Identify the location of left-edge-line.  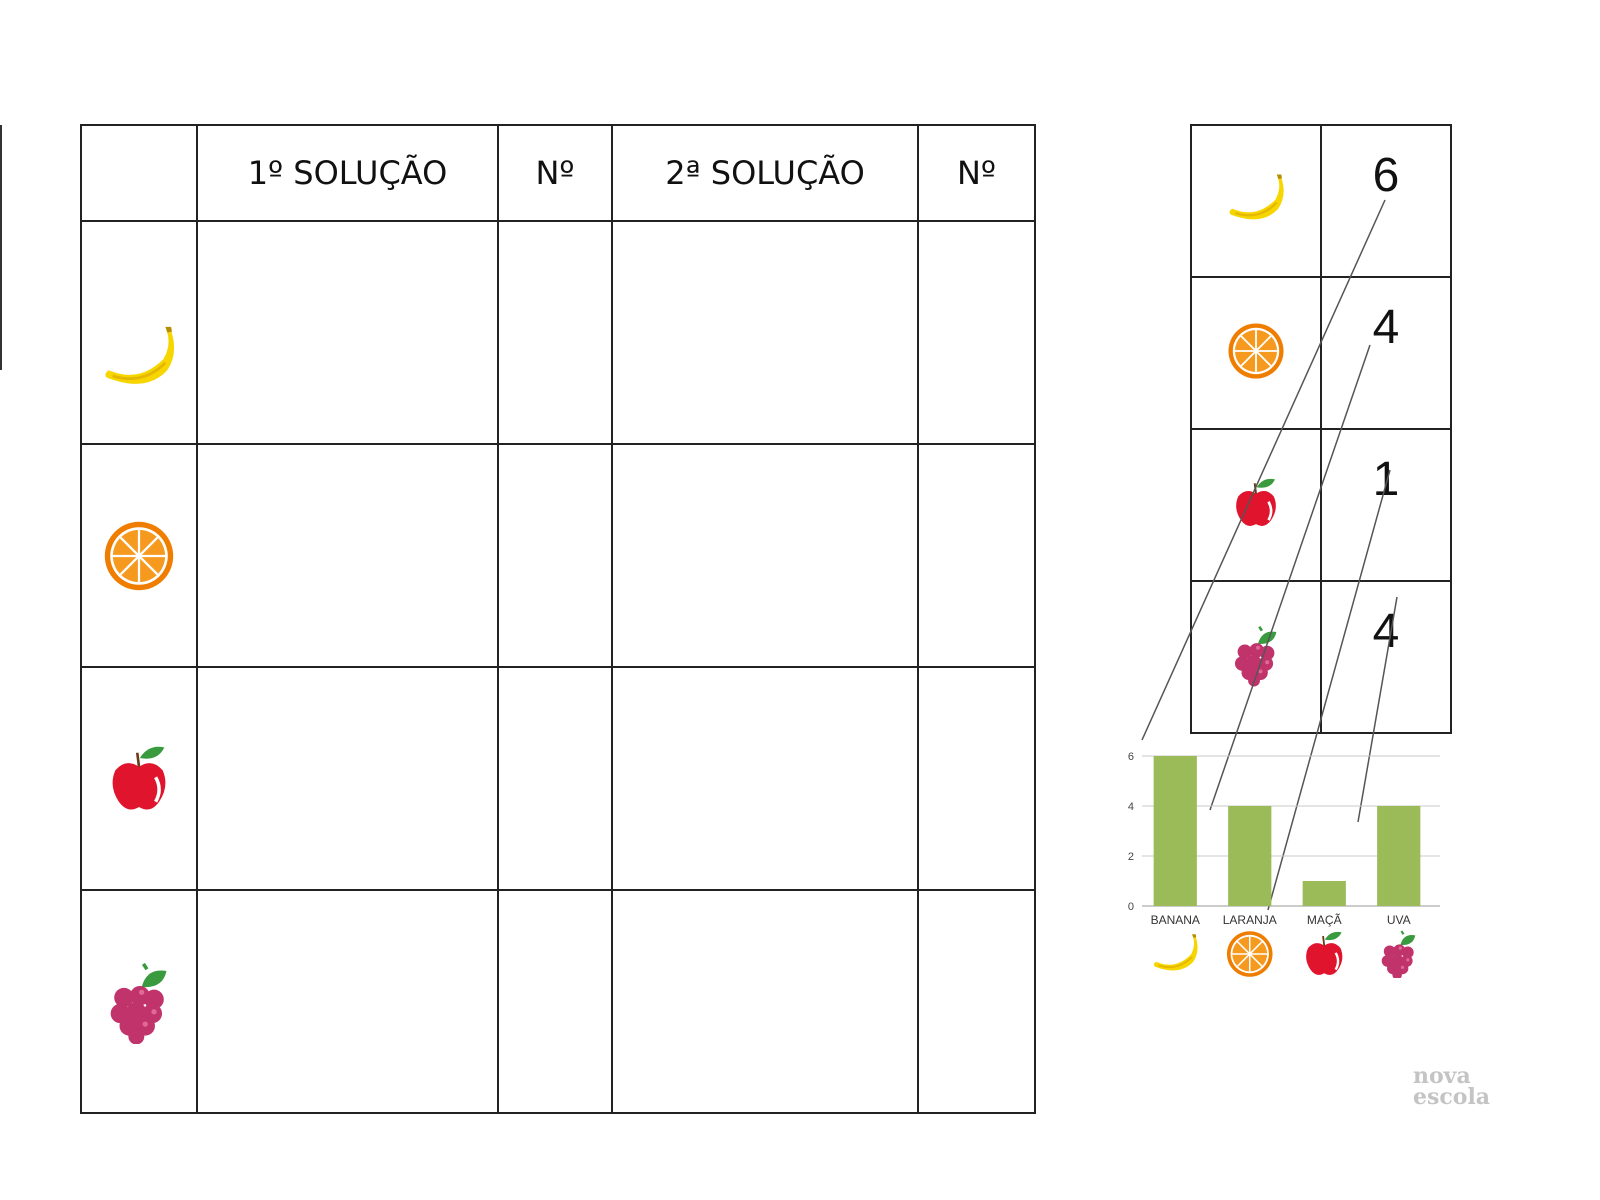
(1, 247).